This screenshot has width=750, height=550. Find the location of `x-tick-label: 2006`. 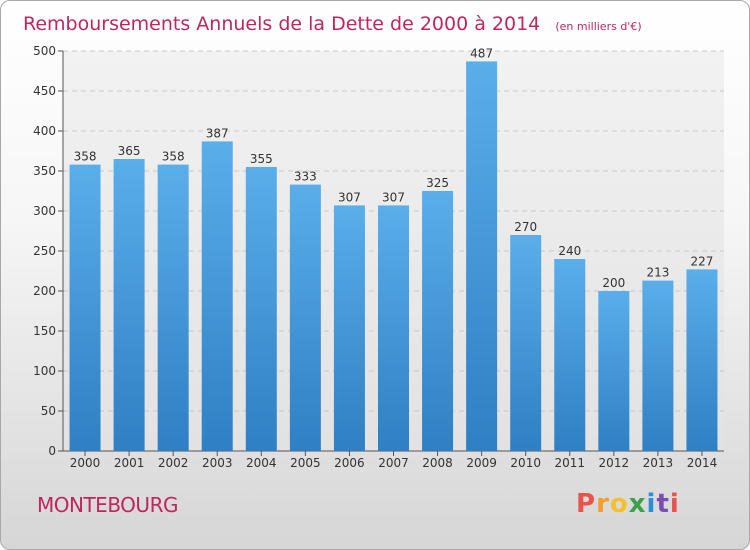

x-tick-label: 2006 is located at coordinates (349, 463).